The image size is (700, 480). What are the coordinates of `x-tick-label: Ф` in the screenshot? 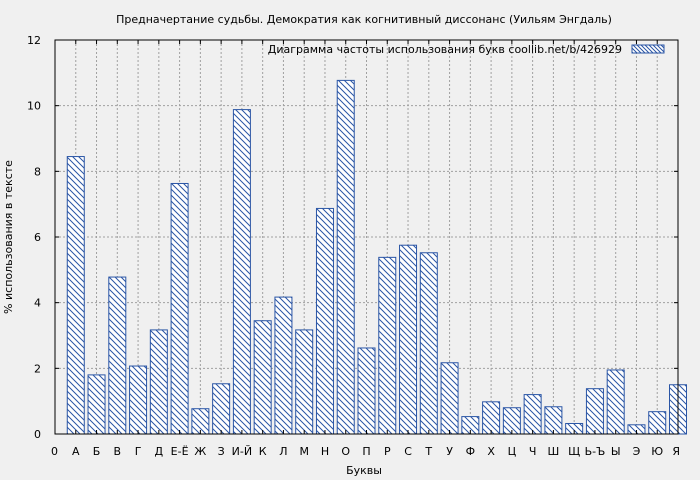 It's located at (470, 451).